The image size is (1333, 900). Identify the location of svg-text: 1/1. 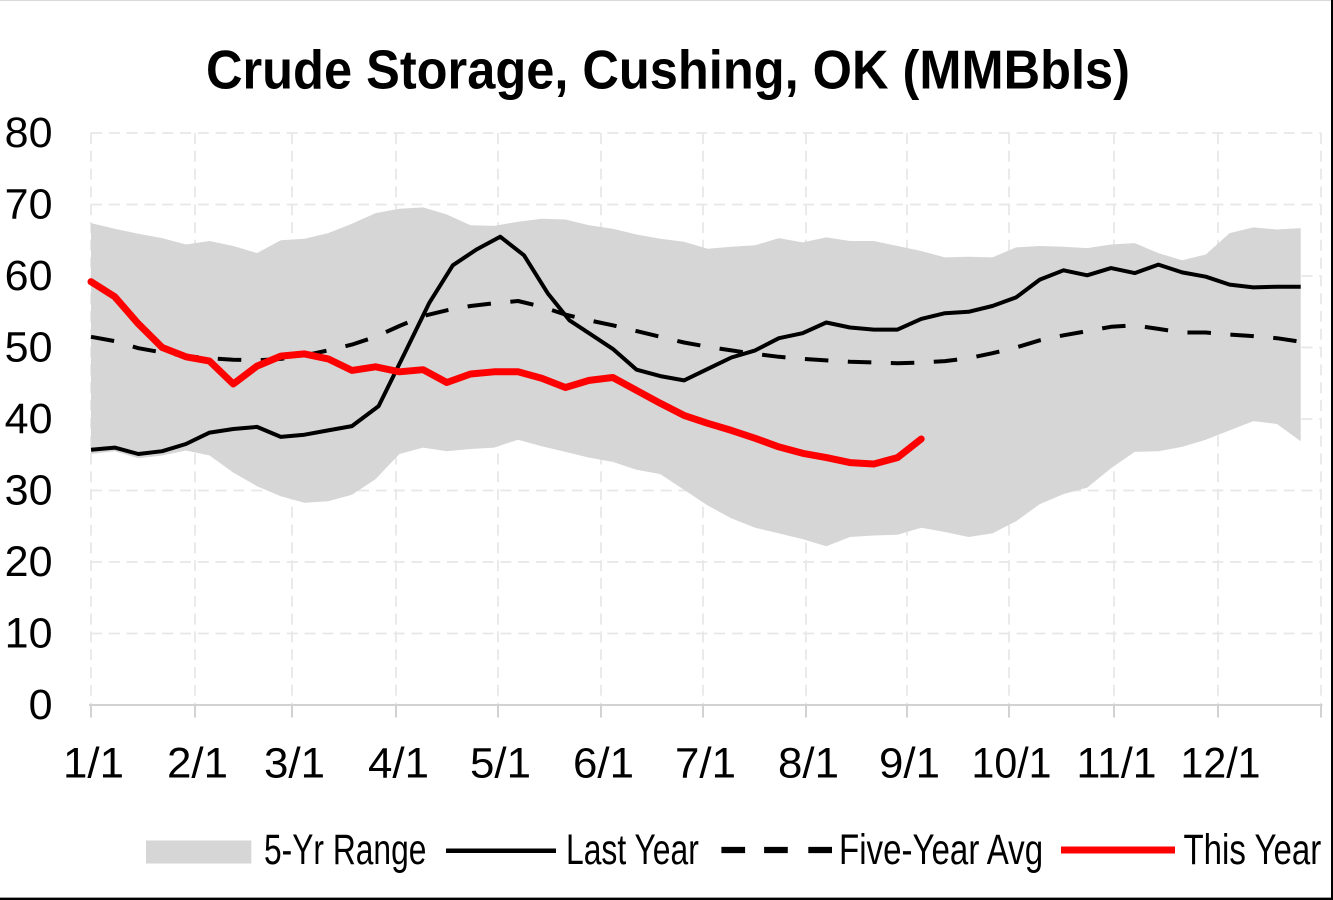
(93, 764).